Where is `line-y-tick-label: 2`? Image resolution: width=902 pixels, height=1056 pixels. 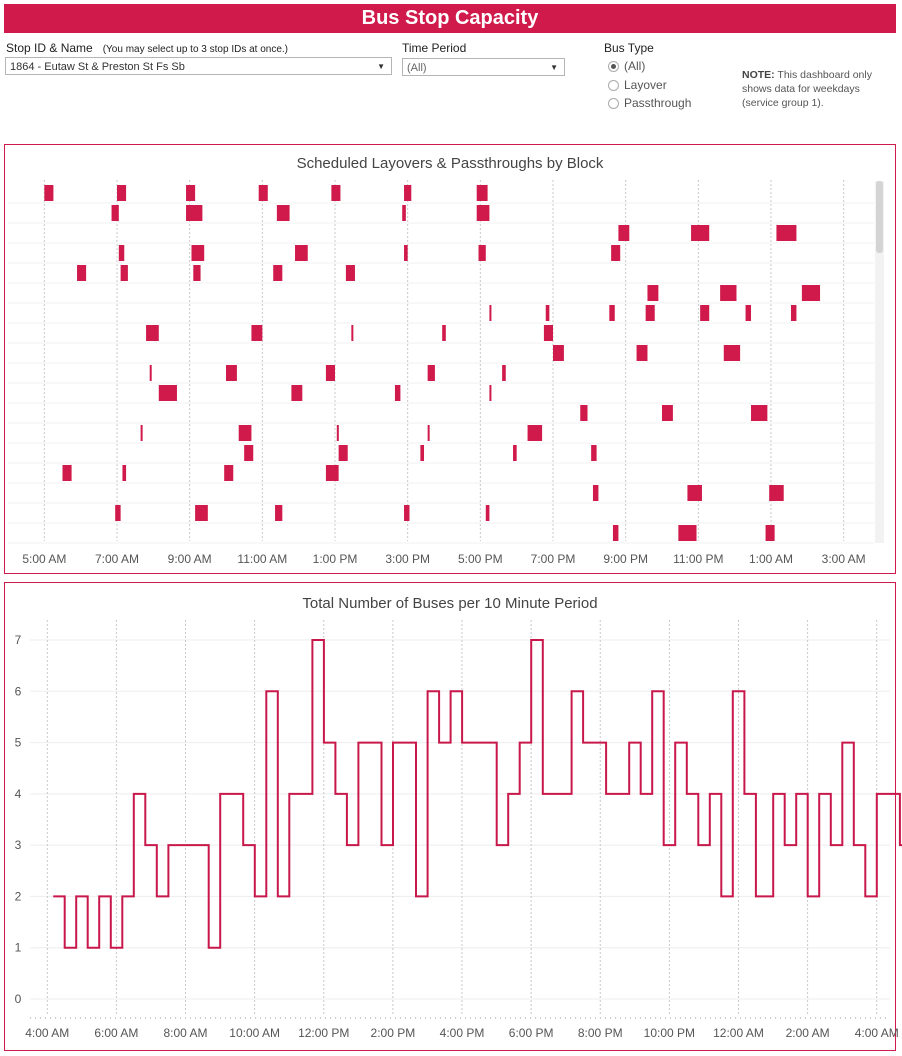 line-y-tick-label: 2 is located at coordinates (18, 896).